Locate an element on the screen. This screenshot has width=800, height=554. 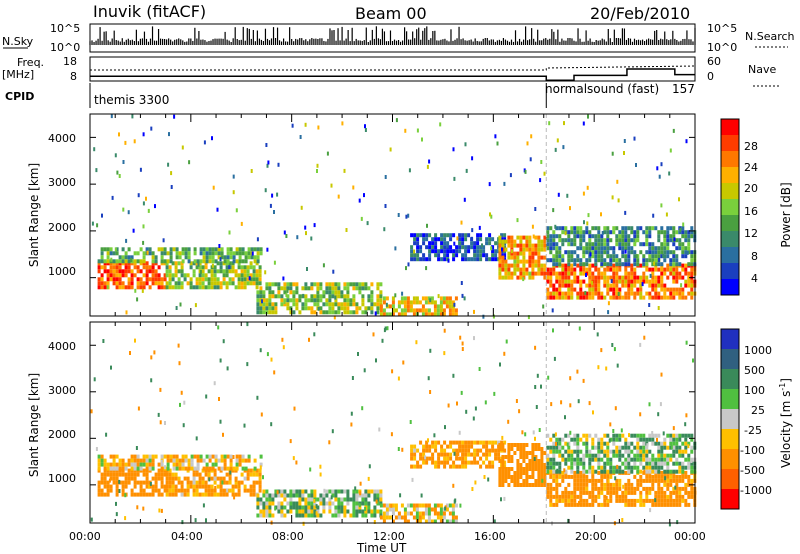
velocity-ylabel: Slant Range [km] is located at coordinates (34, 425).